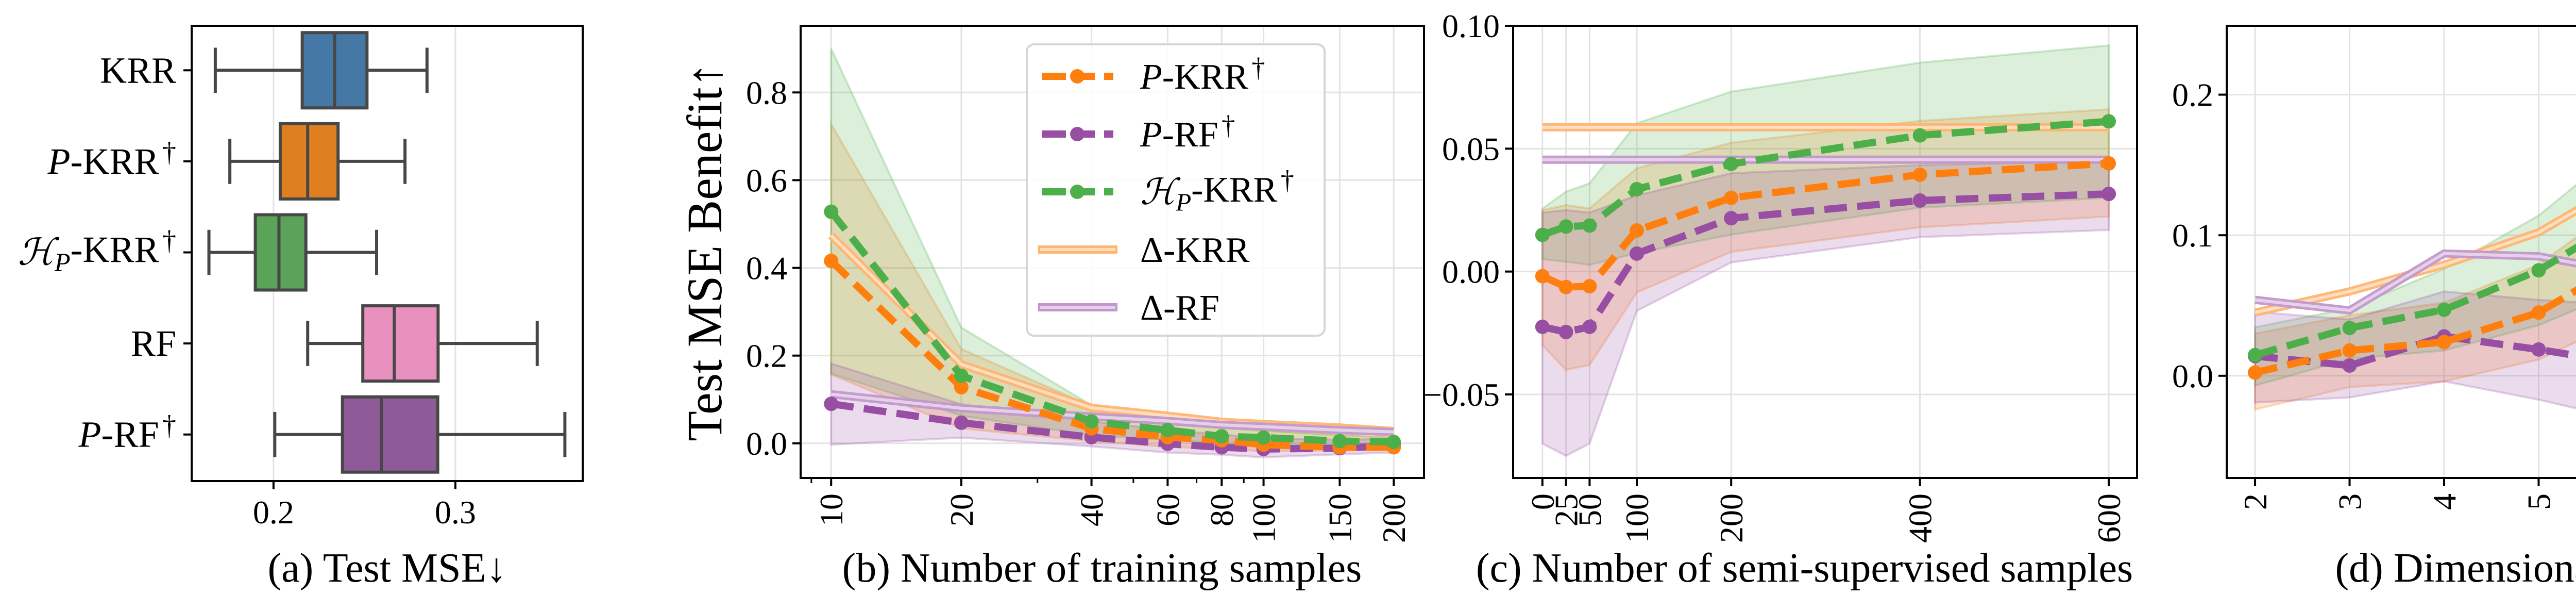  Describe the element at coordinates (1589, 509) in the screenshot. I see `xtick-label: 50` at that location.